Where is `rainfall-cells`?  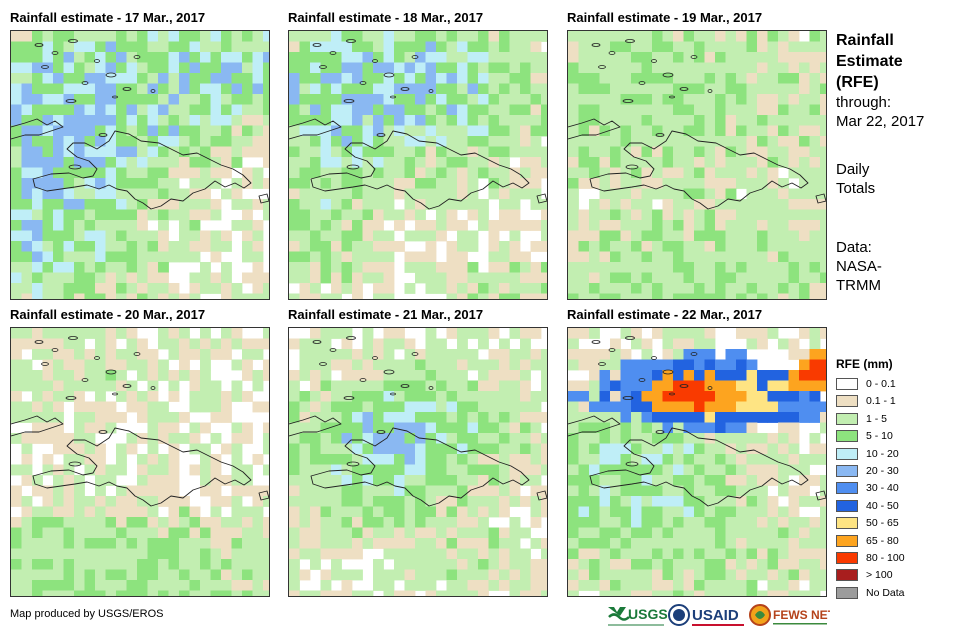 rainfall-cells is located at coordinates (418, 165).